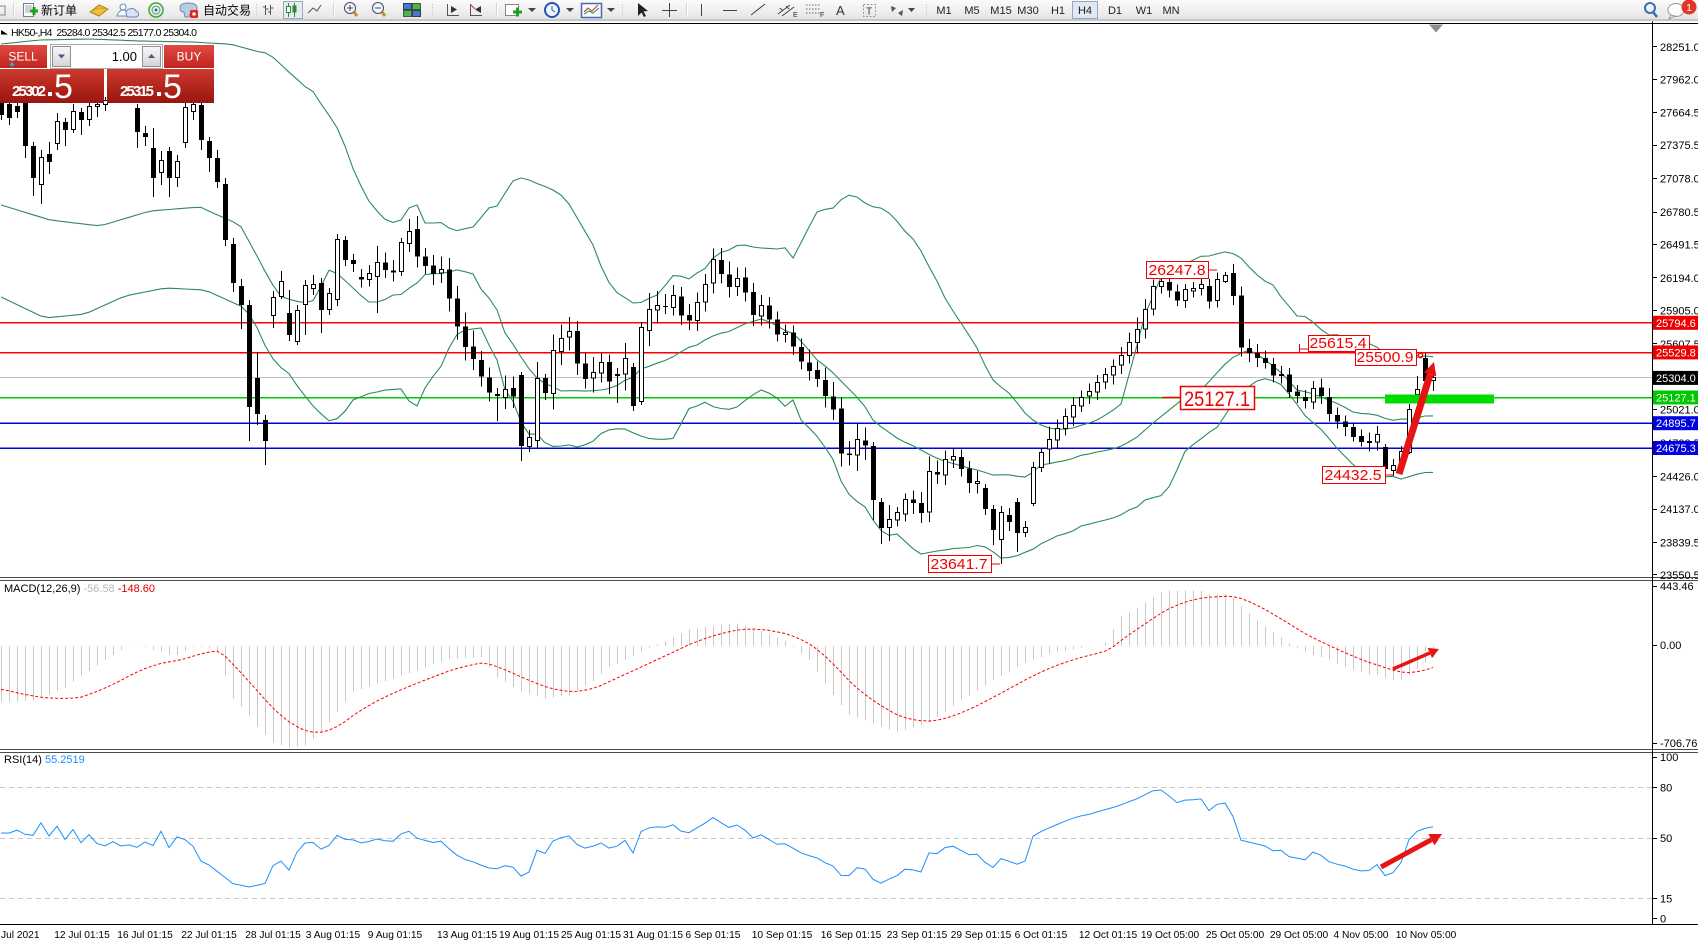 The image size is (1698, 950). Describe the element at coordinates (1144, 11) in the screenshot. I see `svg-text: W1` at that location.